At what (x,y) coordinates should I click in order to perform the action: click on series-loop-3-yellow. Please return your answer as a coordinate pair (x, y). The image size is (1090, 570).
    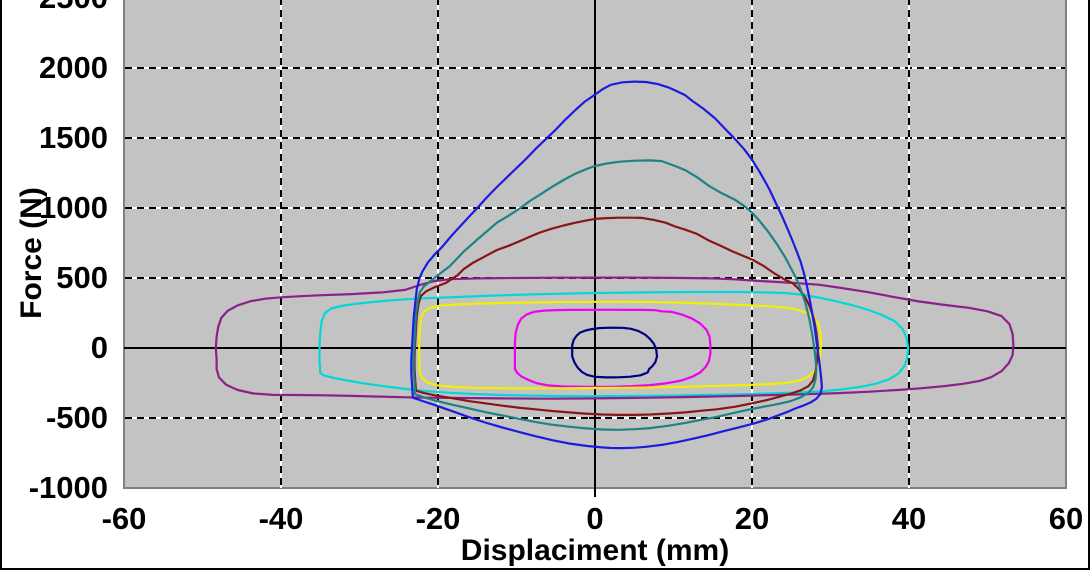
    Looking at the image, I should click on (620, 345).